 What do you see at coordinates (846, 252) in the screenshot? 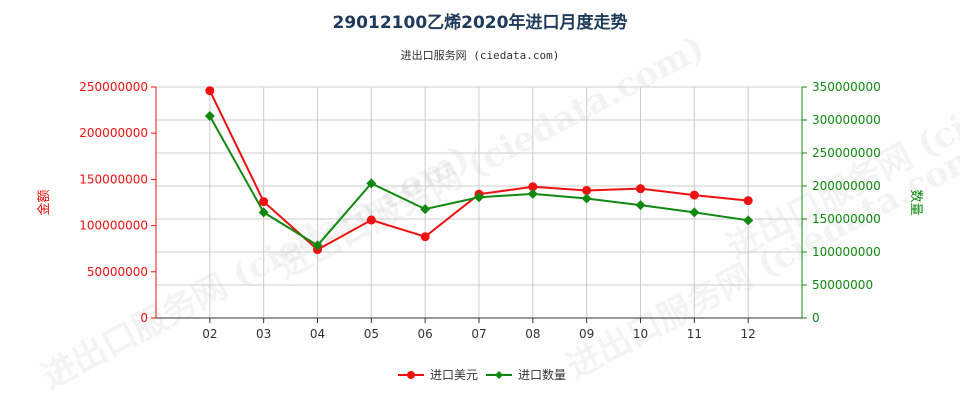
I see `y-tick-label-right: 100000000` at bounding box center [846, 252].